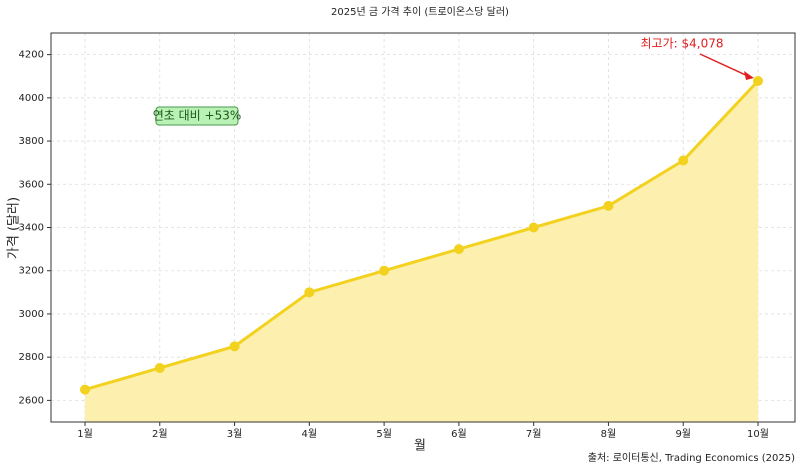  Describe the element at coordinates (609, 434) in the screenshot. I see `x-tick-label: 8월` at that location.